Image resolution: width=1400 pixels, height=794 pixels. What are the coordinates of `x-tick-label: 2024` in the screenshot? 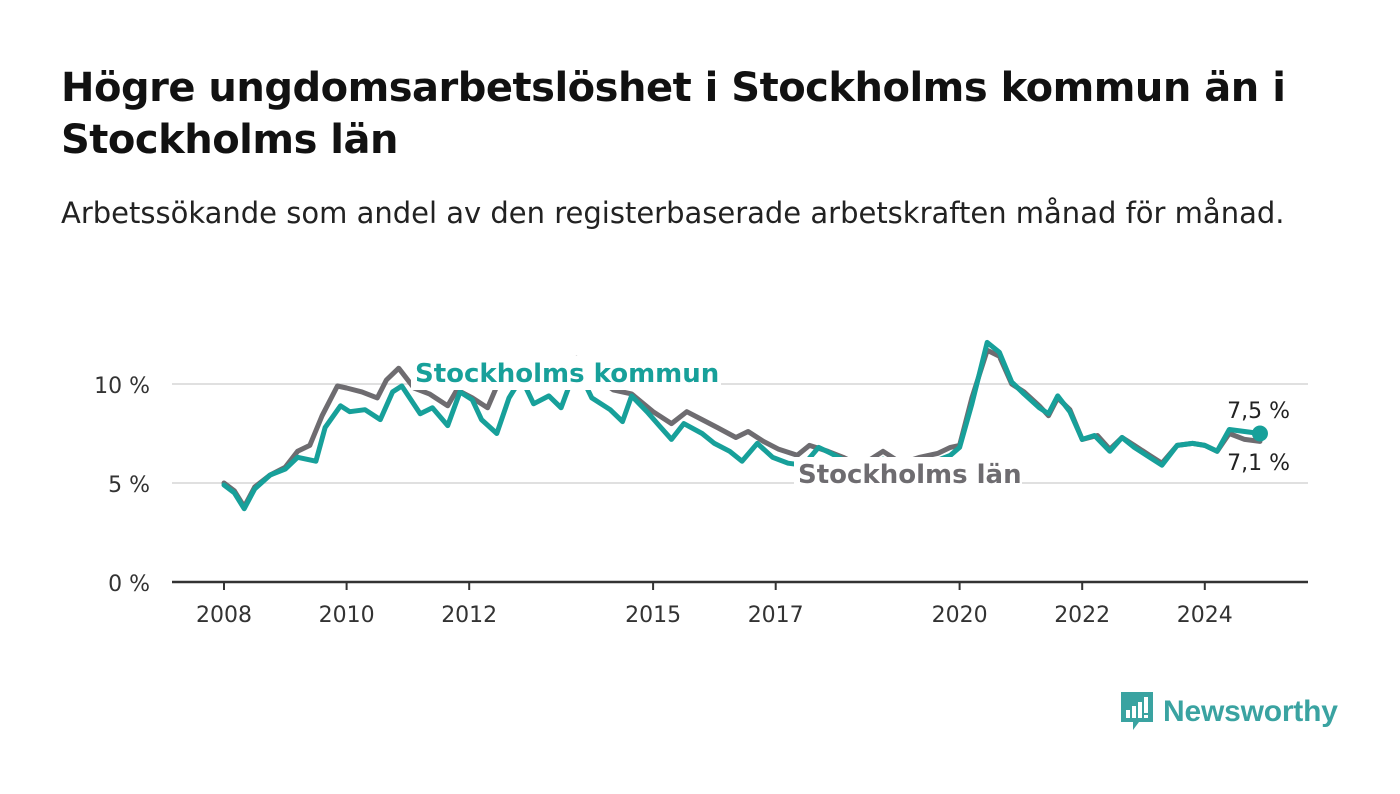 It's located at (1205, 615).